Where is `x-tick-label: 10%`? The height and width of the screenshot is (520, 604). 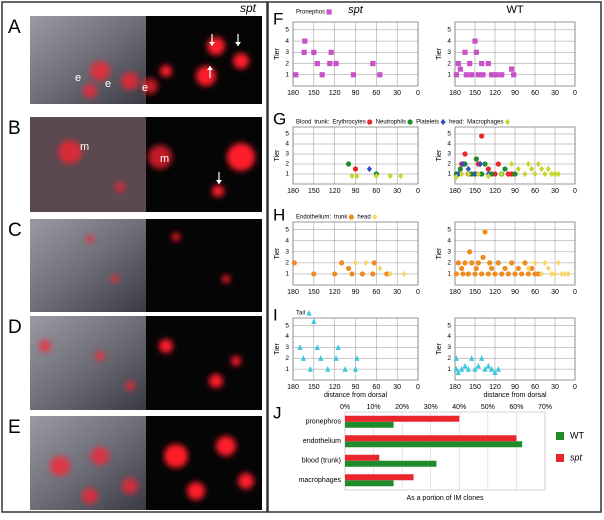 x-tick-label: 10% is located at coordinates (374, 407).